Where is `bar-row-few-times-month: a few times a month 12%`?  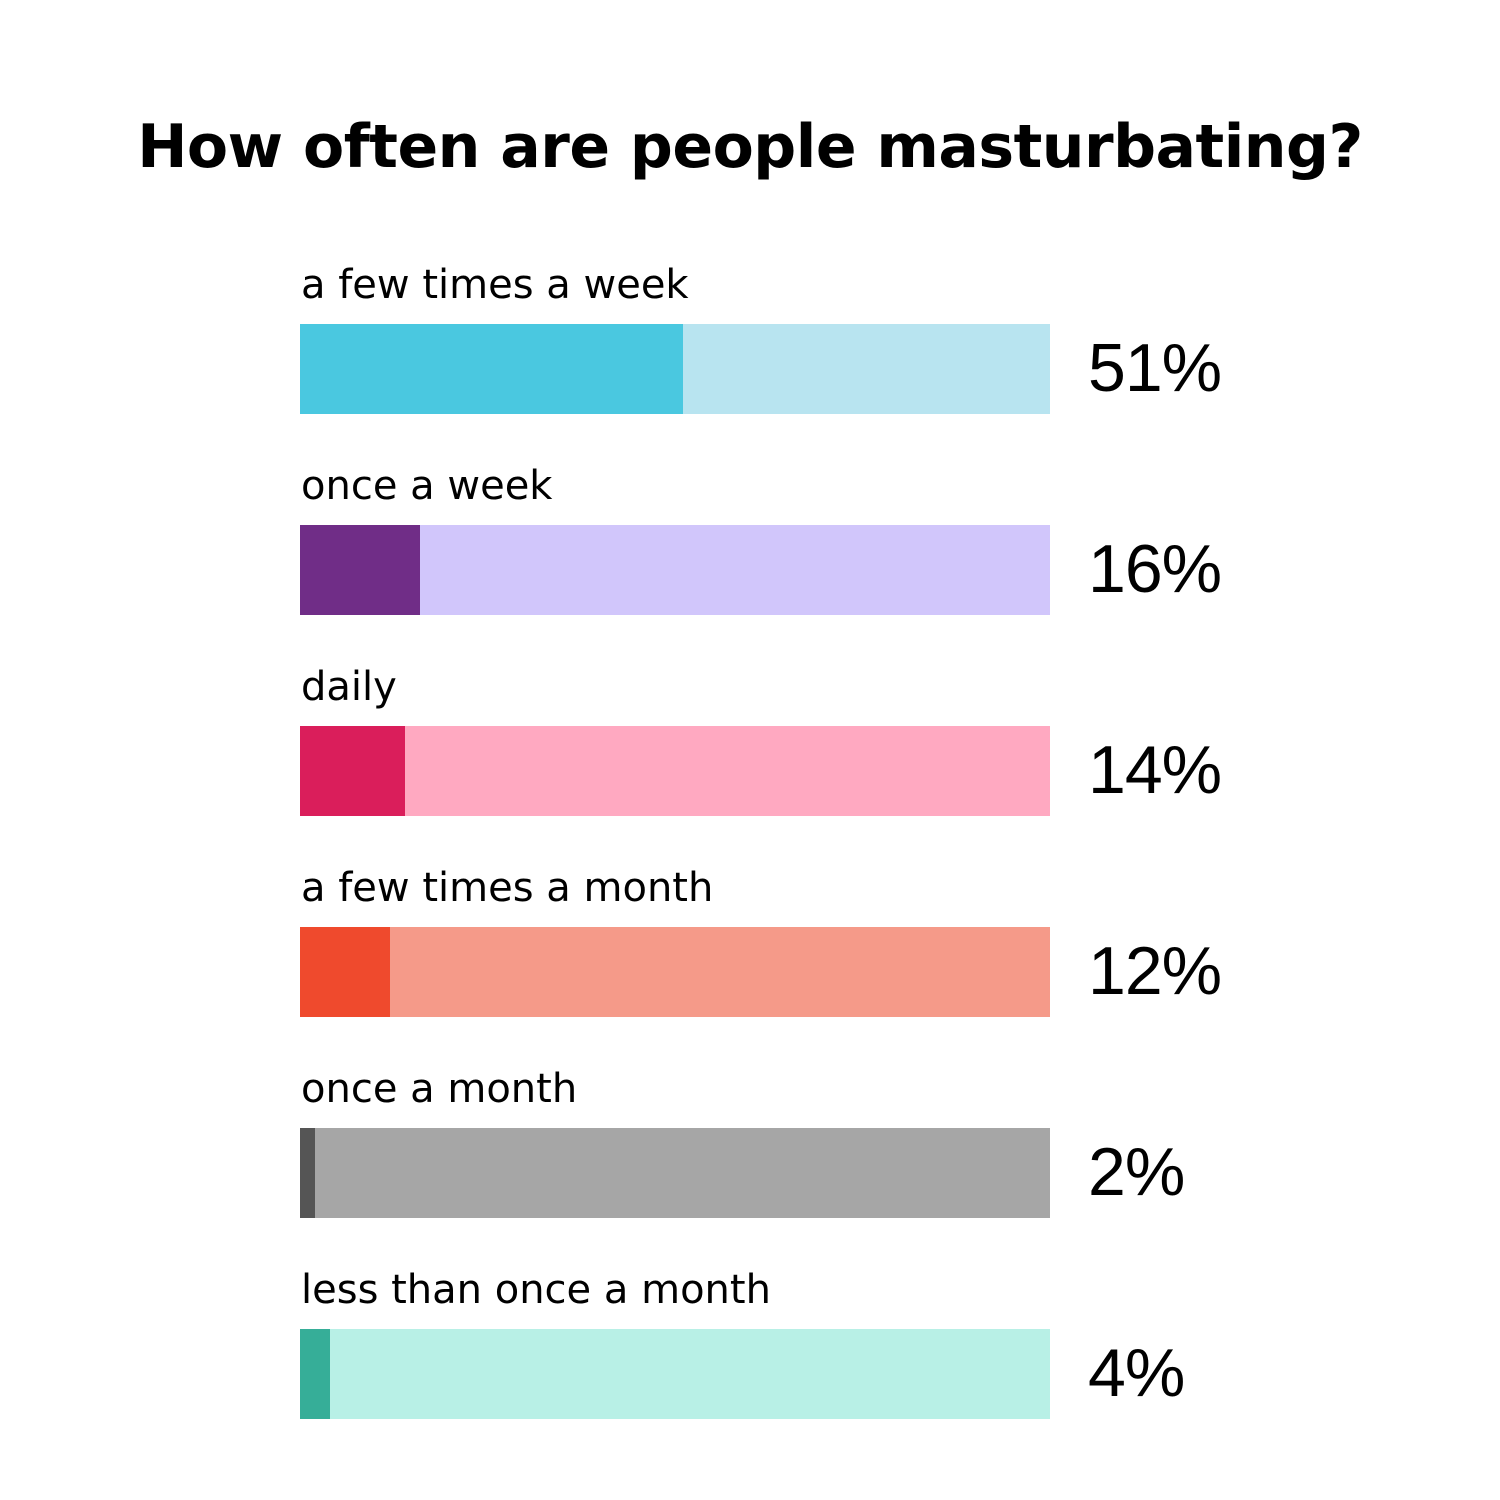 bar-row-few-times-month: a few times a month 12% is located at coordinates (800, 943).